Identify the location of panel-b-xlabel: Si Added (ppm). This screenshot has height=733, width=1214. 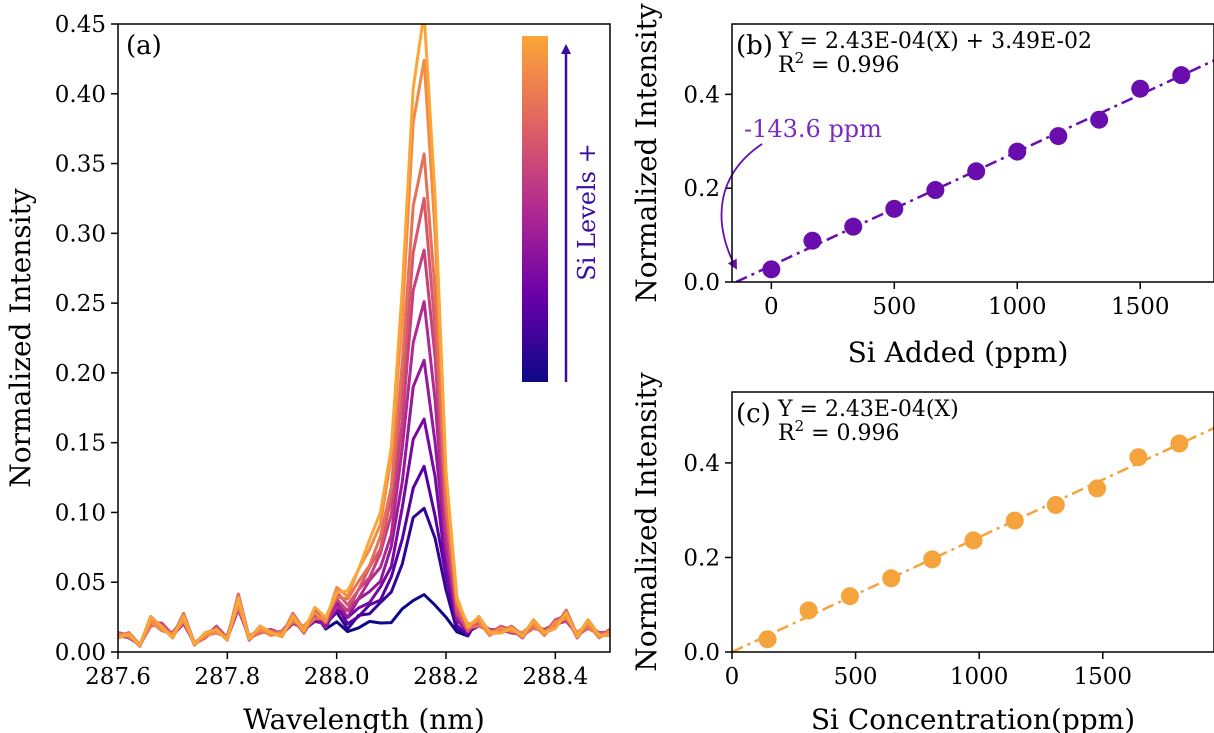
(958, 352).